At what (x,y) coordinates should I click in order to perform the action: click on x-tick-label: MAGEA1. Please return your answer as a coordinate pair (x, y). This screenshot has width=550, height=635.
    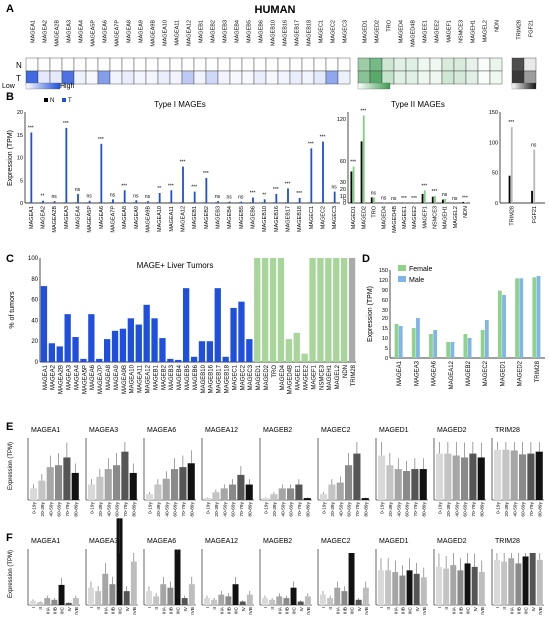
    Looking at the image, I should click on (46, 377).